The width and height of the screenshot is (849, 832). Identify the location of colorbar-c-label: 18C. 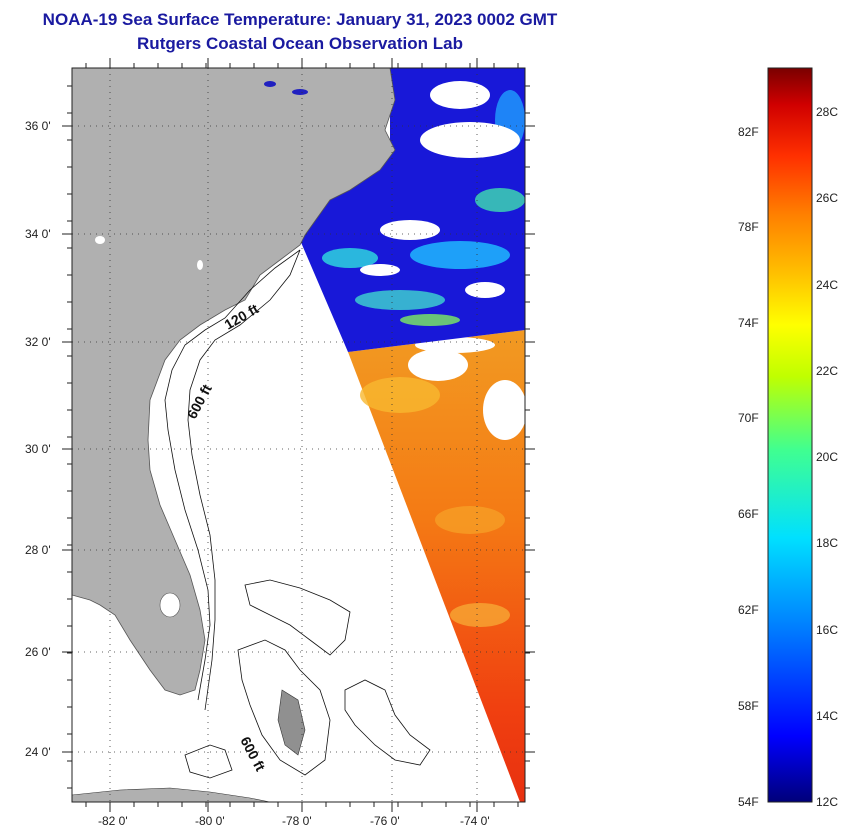
(827, 543).